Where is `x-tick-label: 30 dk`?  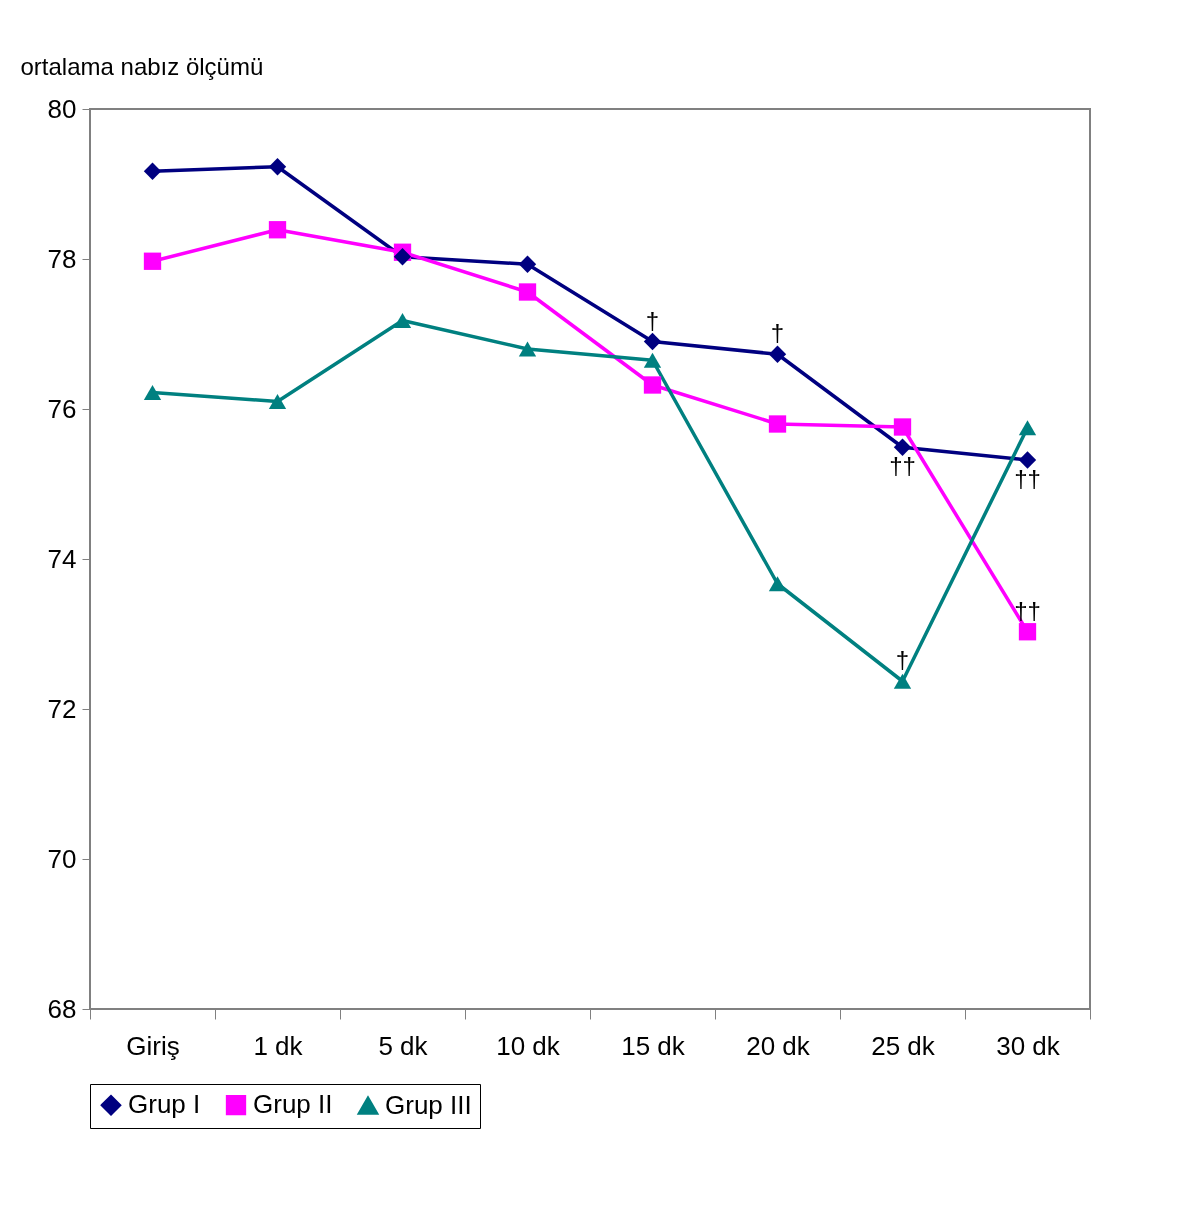
x-tick-label: 30 dk is located at coordinates (1028, 1045).